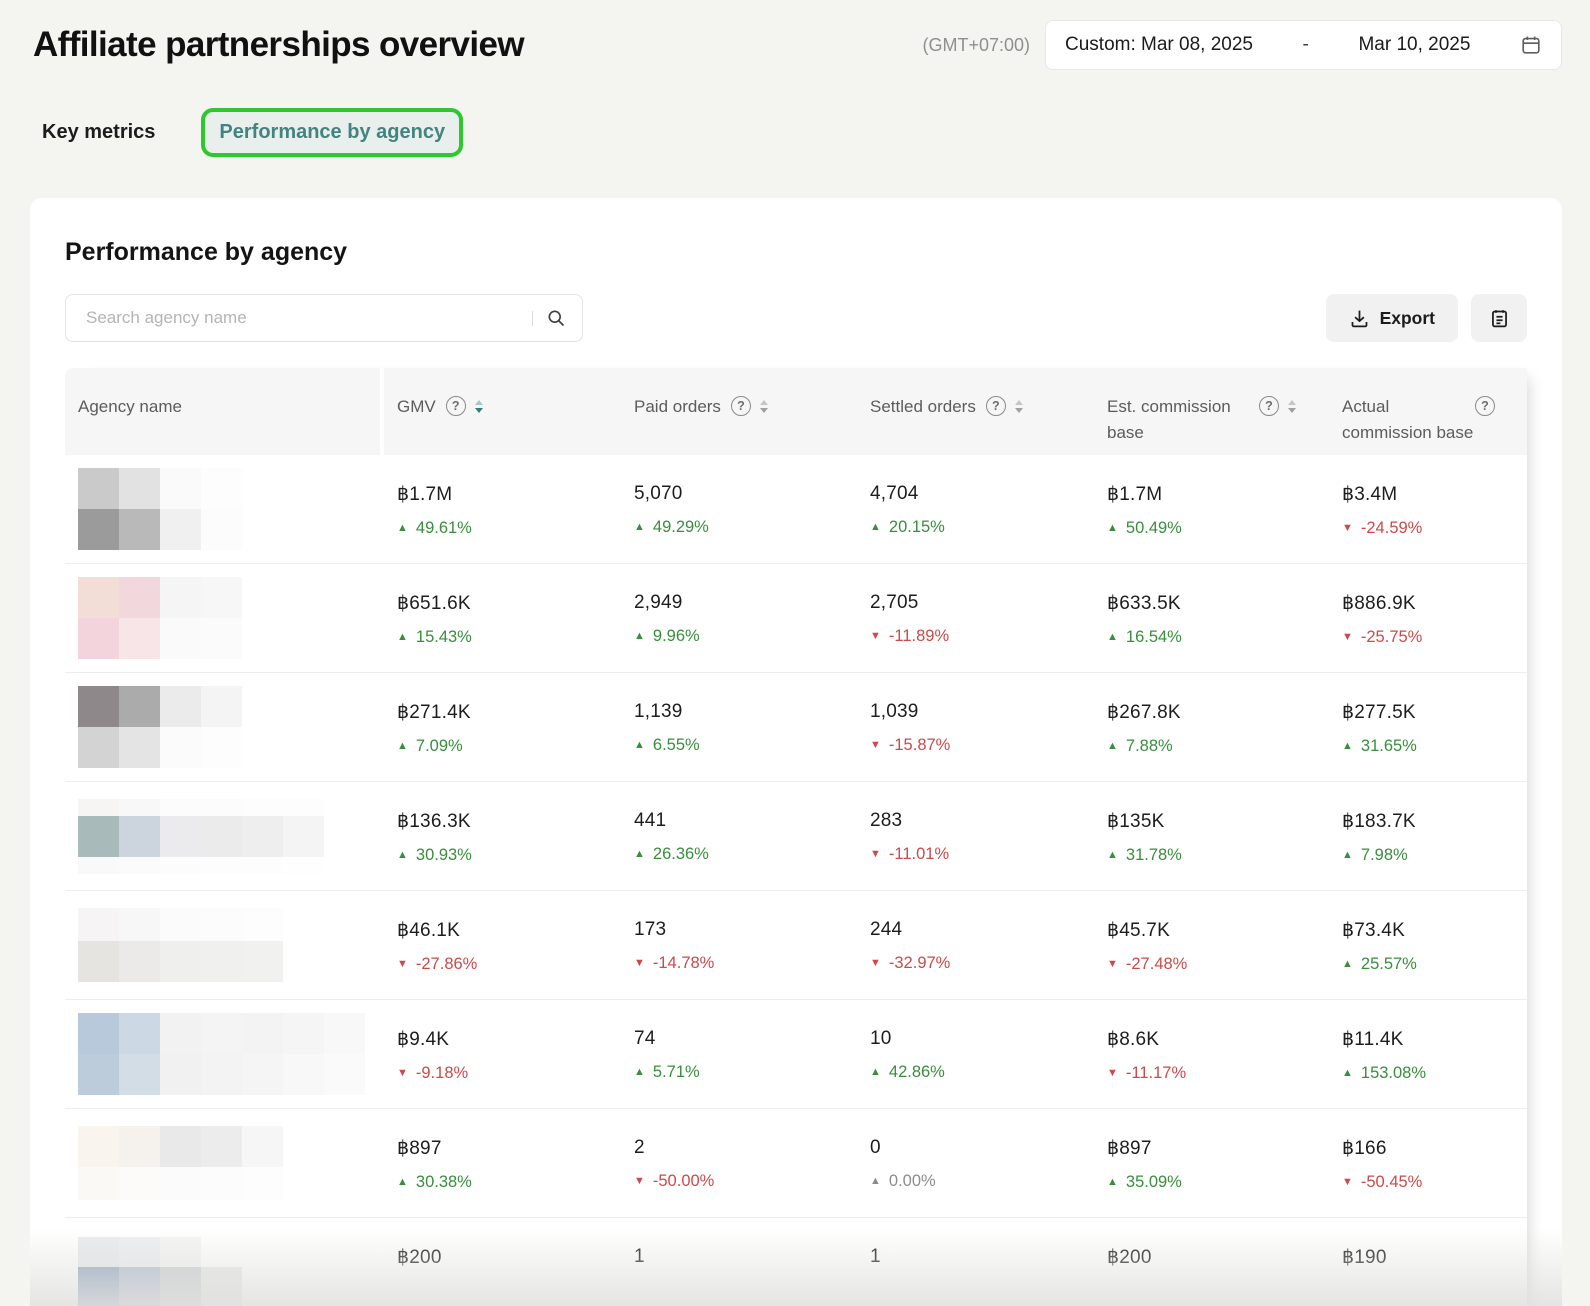 Image resolution: width=1590 pixels, height=1306 pixels. I want to click on metric-delta: ▲ 31.78%, so click(1214, 855).